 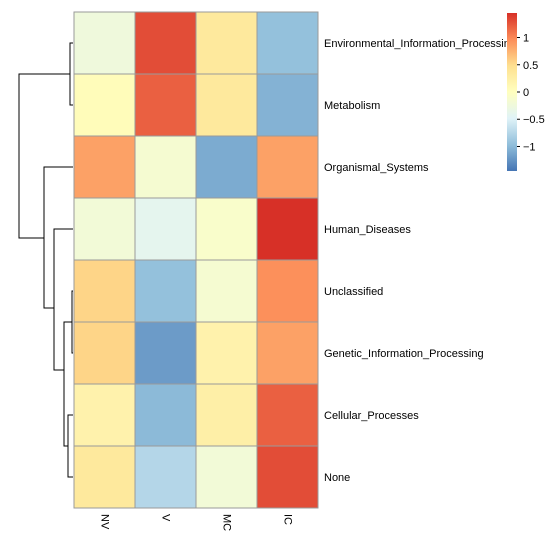 I want to click on row-dendrogram, so click(x=45, y=260).